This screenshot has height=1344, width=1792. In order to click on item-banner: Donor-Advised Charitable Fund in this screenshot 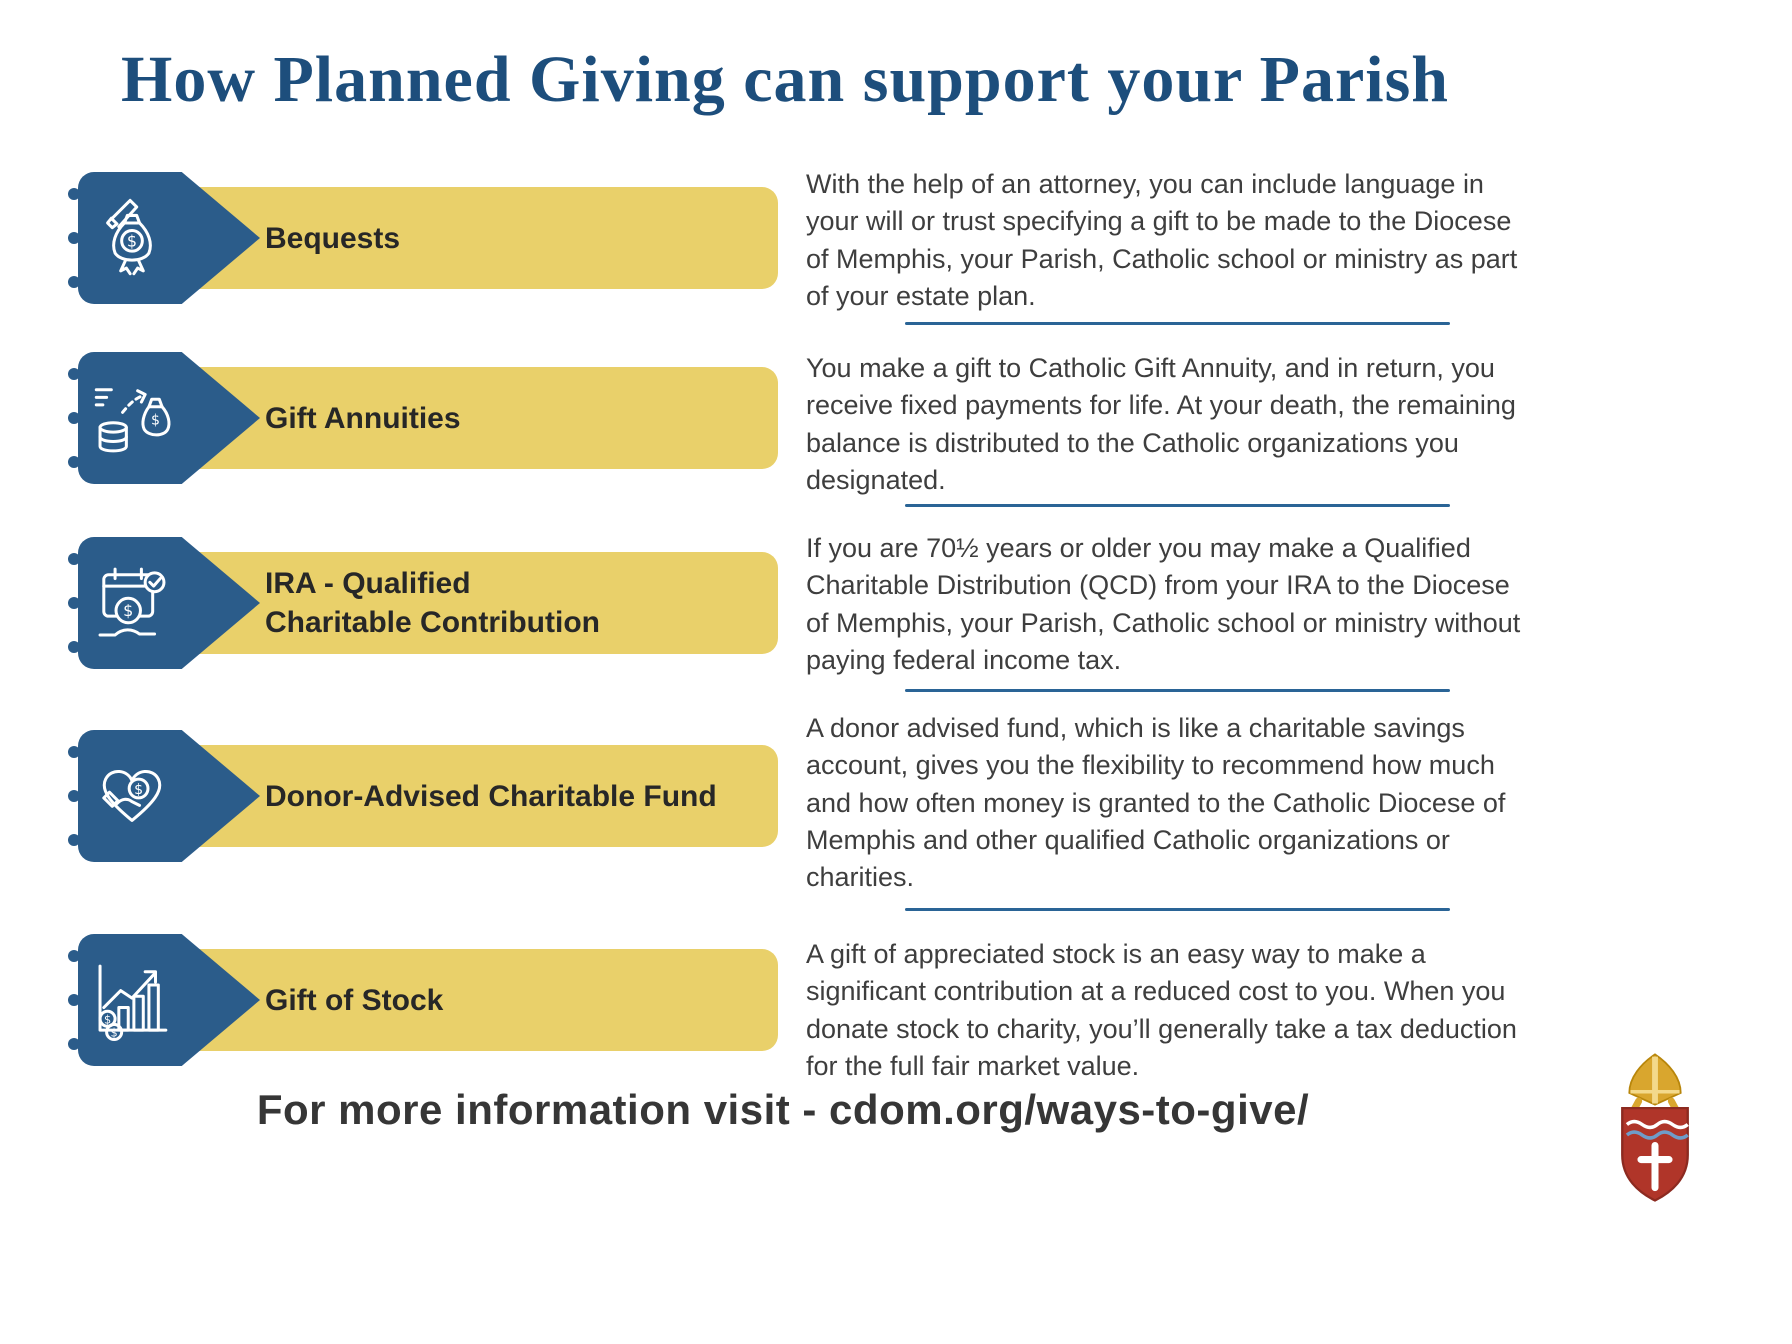, I will do `click(479, 796)`.